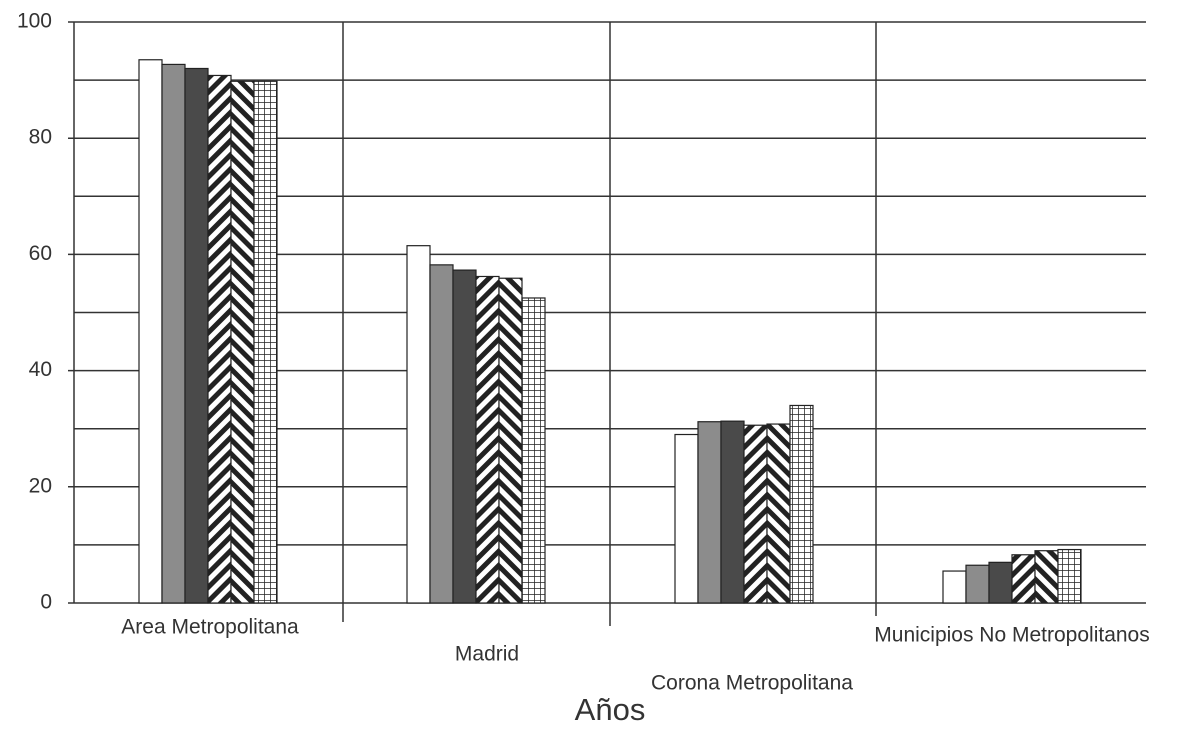 Image resolution: width=1194 pixels, height=729 pixels. Describe the element at coordinates (40, 253) in the screenshot. I see `y-tick-label: 60` at that location.